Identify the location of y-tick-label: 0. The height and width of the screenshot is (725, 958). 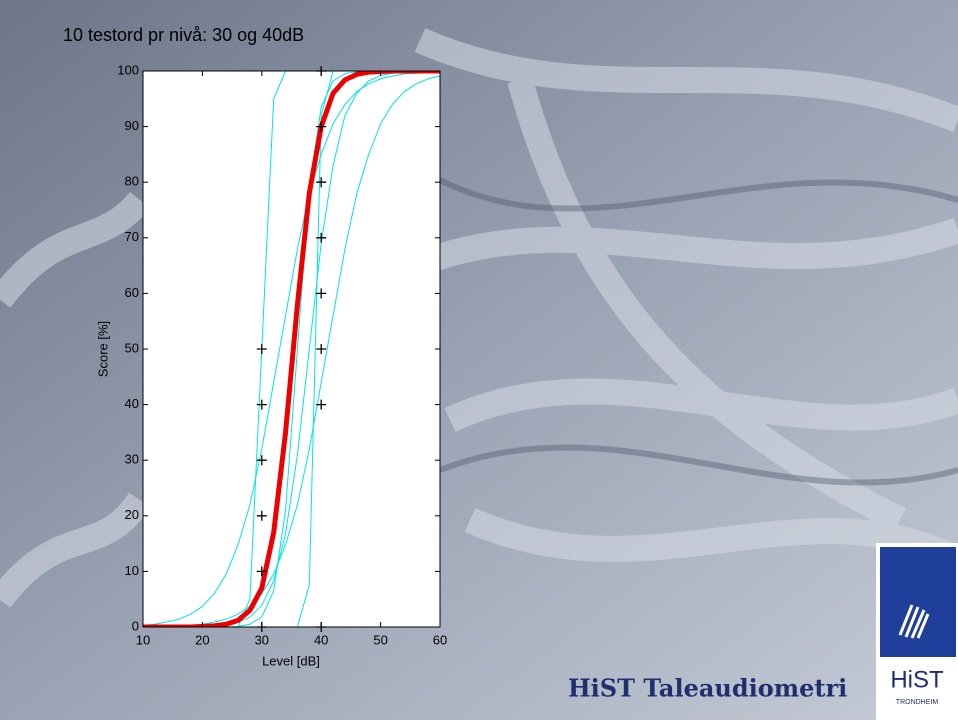
(135, 625).